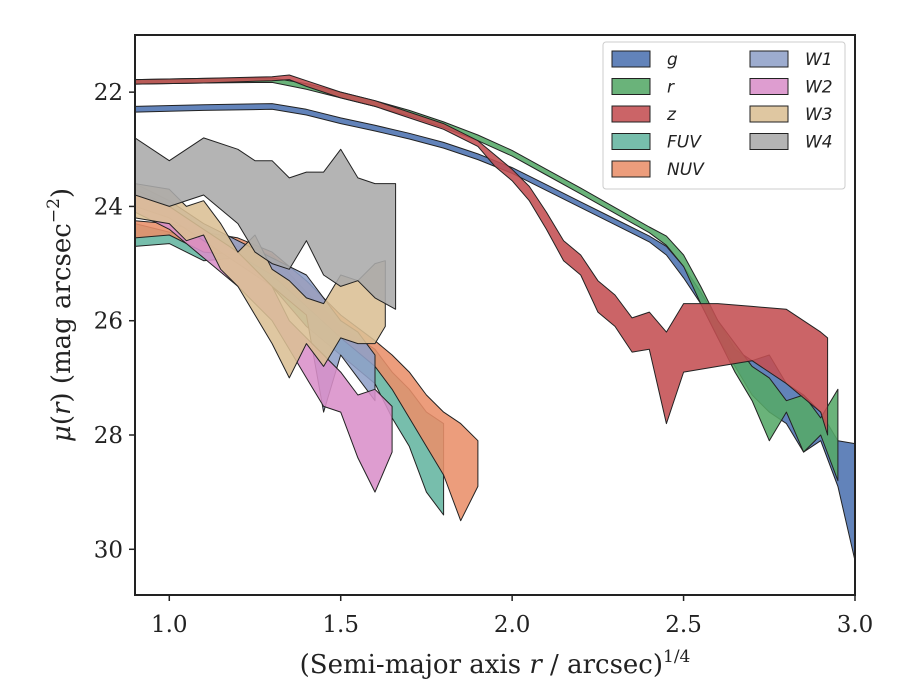 The height and width of the screenshot is (700, 900). What do you see at coordinates (108, 436) in the screenshot?
I see `y-tick-label: 28` at bounding box center [108, 436].